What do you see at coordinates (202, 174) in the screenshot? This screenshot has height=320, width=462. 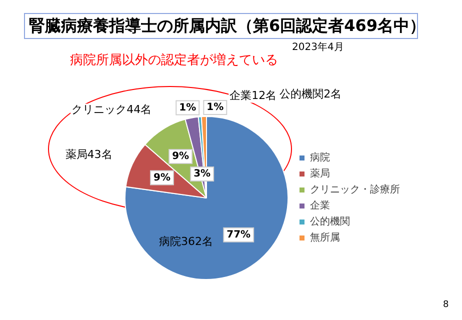 I see `data-label: 3%` at bounding box center [202, 174].